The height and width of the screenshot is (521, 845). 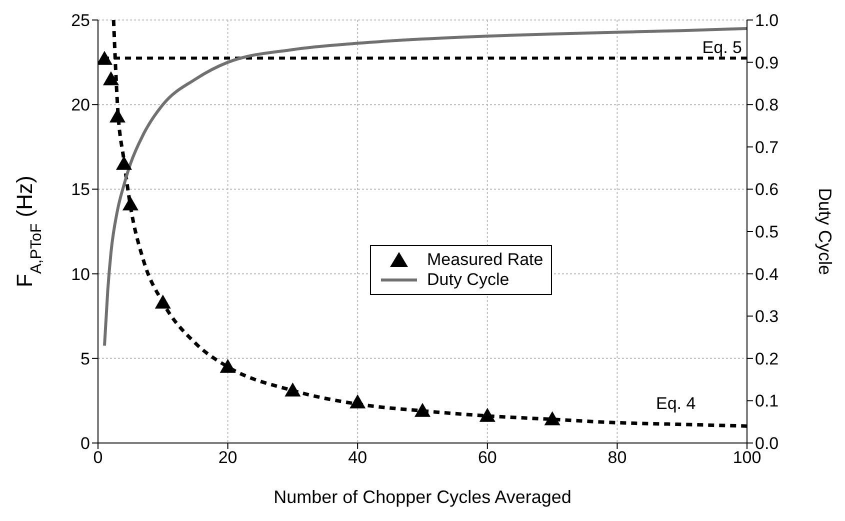 What do you see at coordinates (487, 458) in the screenshot?
I see `x-tick-label: 60` at bounding box center [487, 458].